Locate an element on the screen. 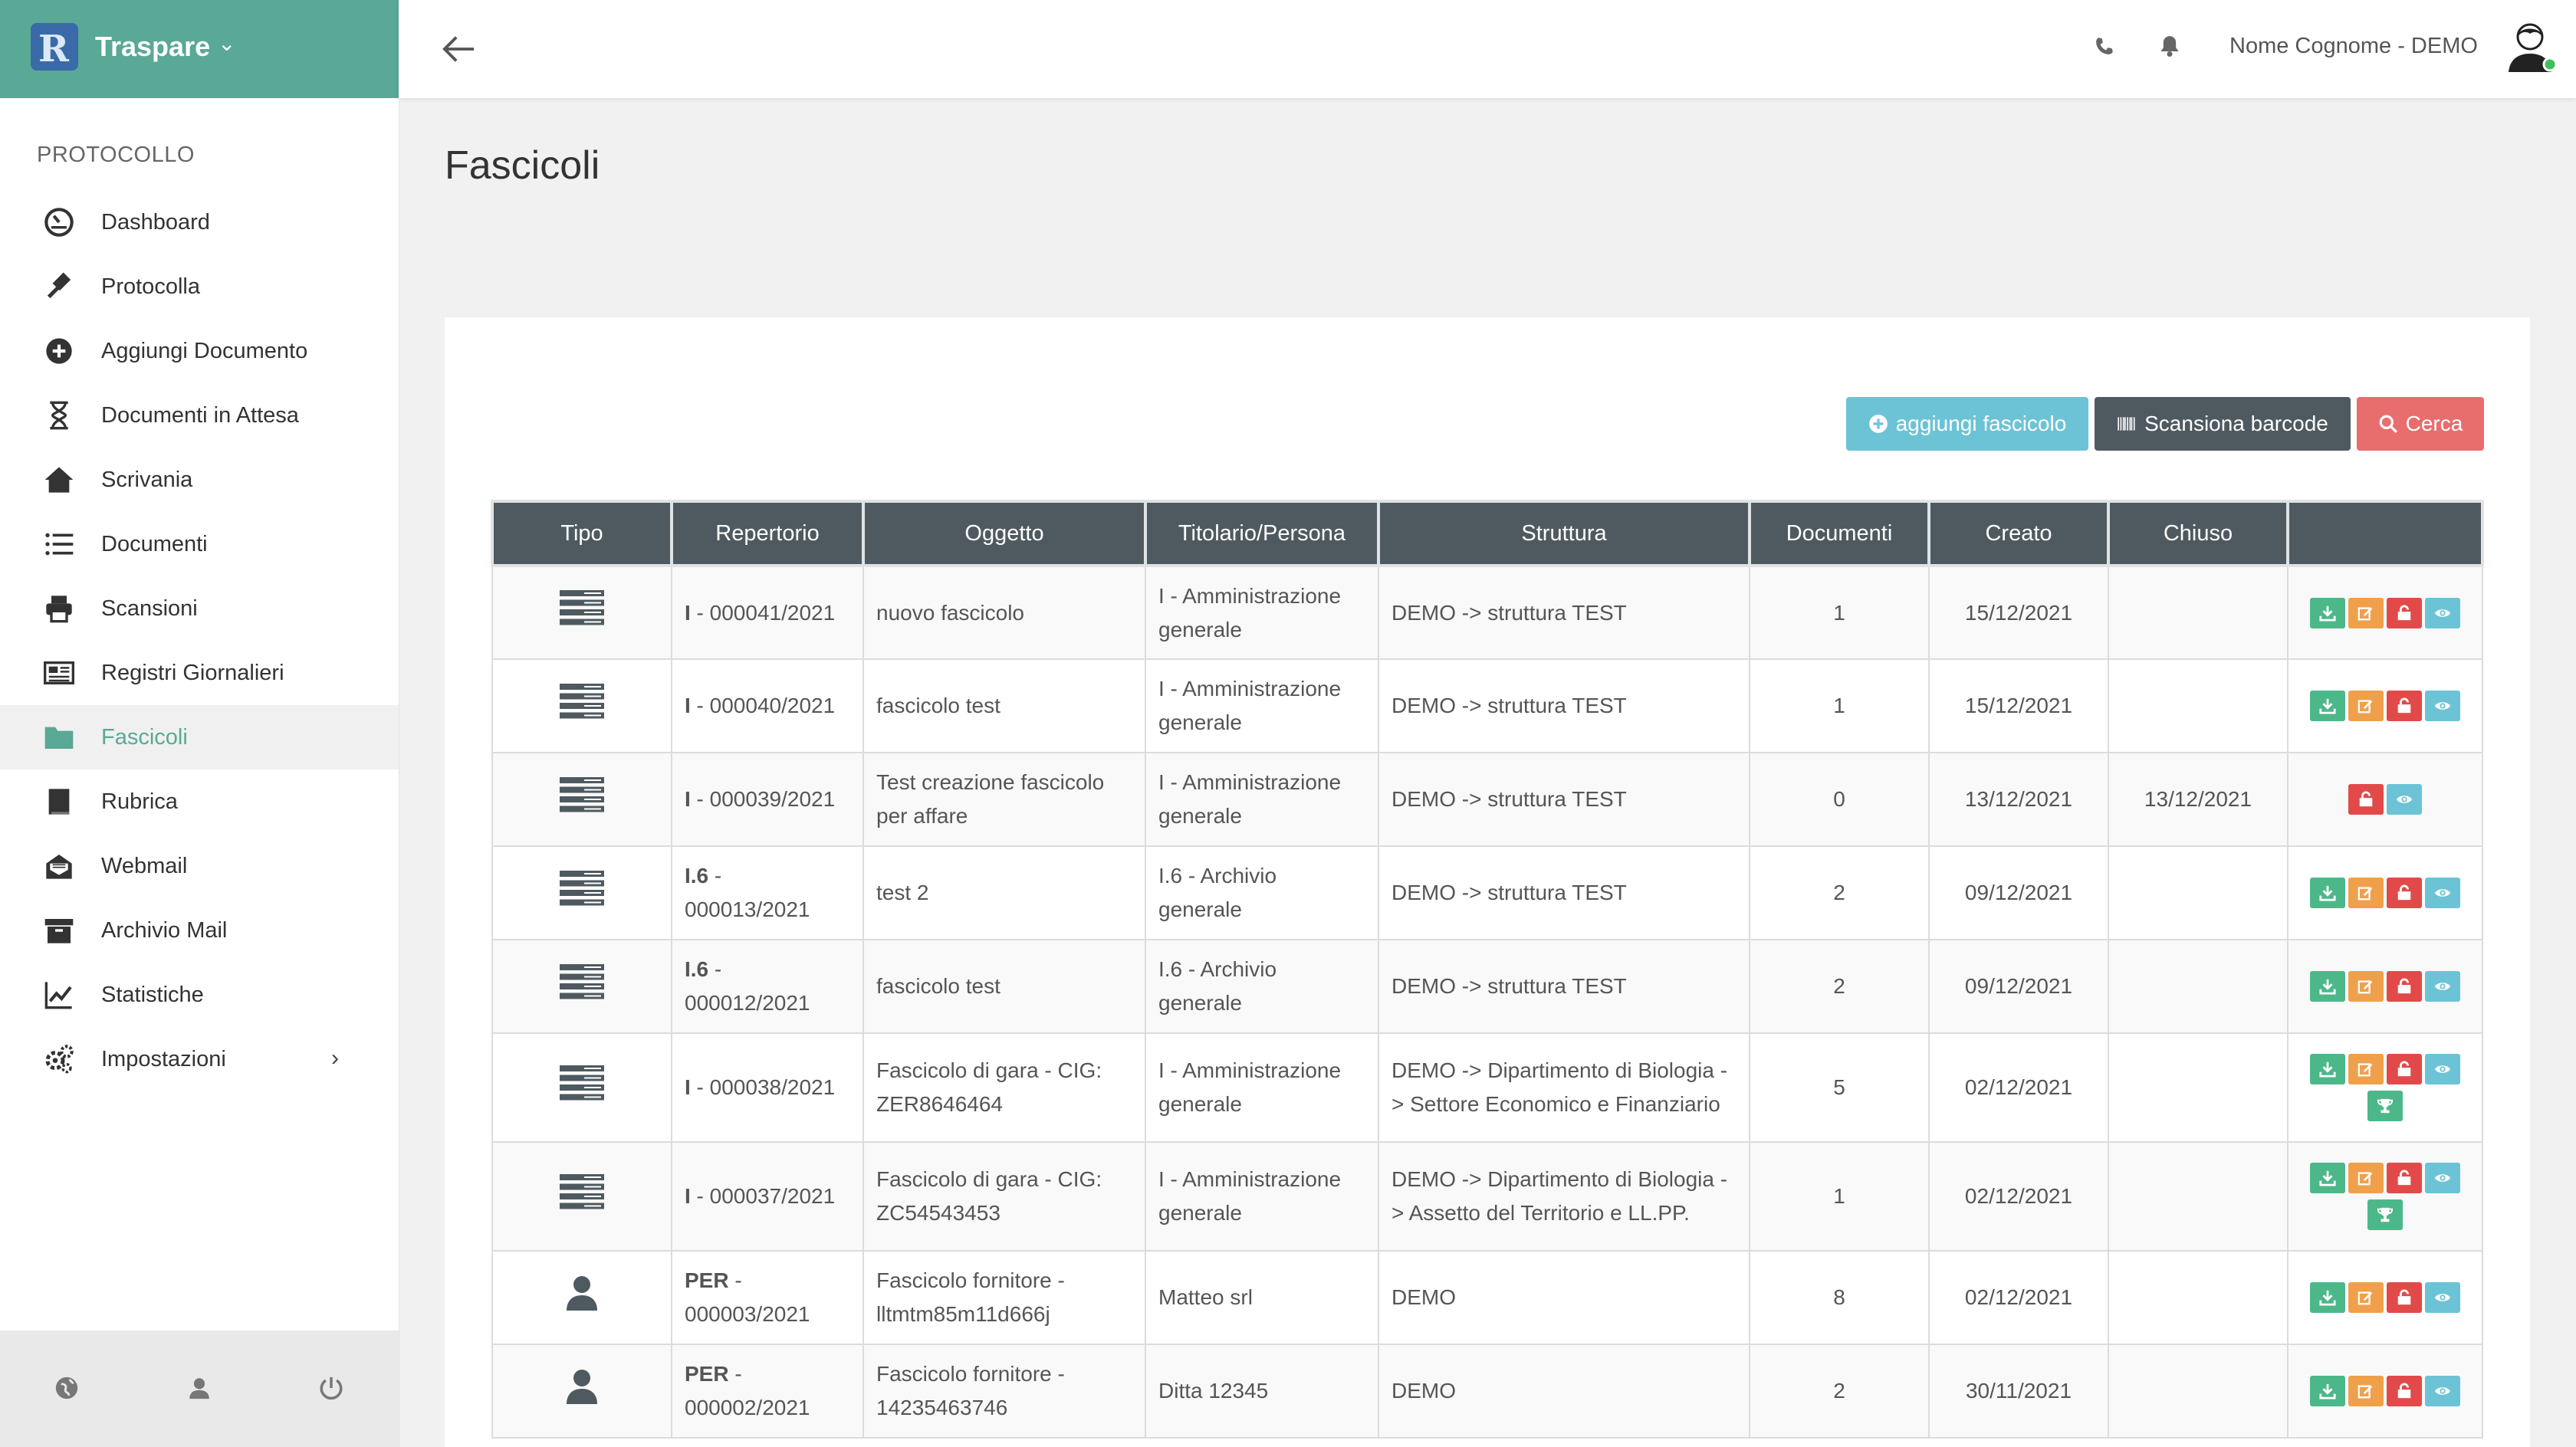  sidebar-item-documenti-in-attesa: Documenti in Attesa is located at coordinates (199, 416).